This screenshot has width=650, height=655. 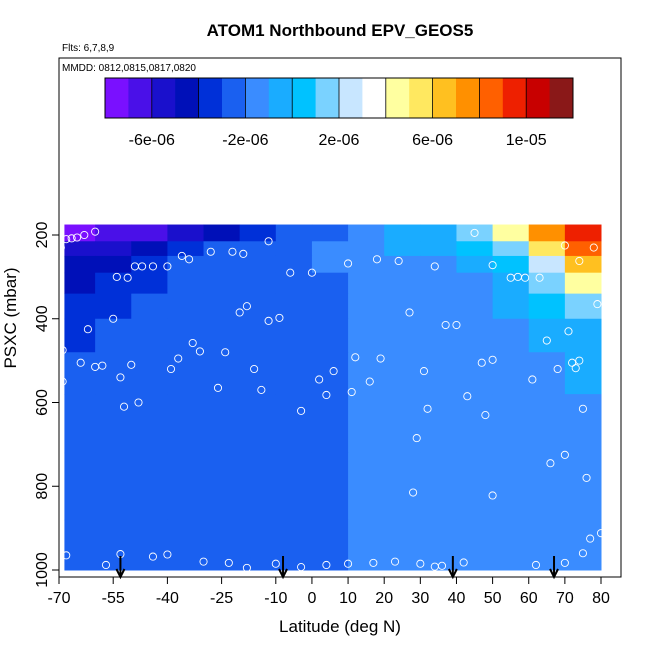 I want to click on x-axis: -70 -55 -40 -25 -10 0 10 20 30 40 50 60 70 80, so click(x=328, y=591).